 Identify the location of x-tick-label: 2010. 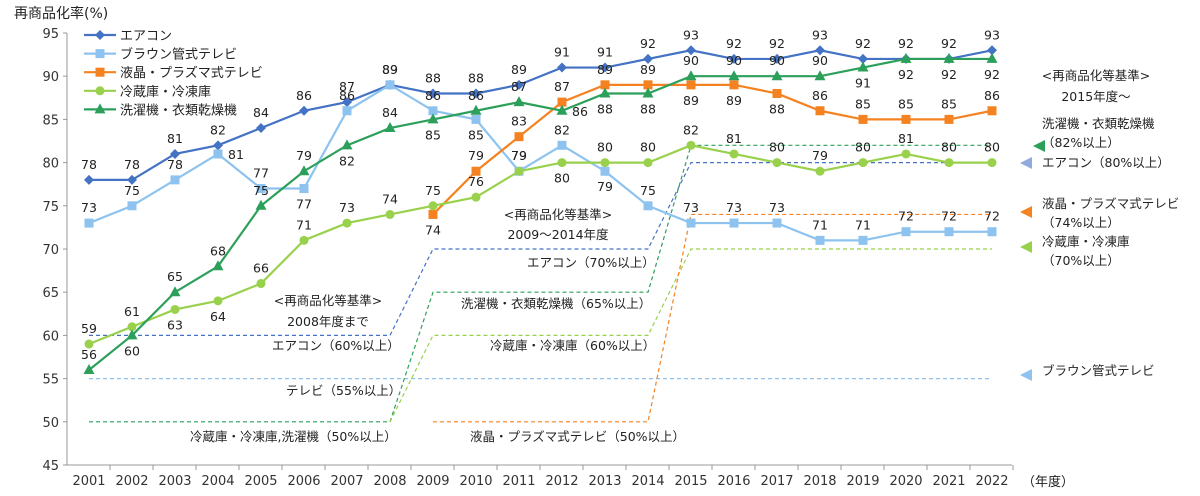
(475, 481).